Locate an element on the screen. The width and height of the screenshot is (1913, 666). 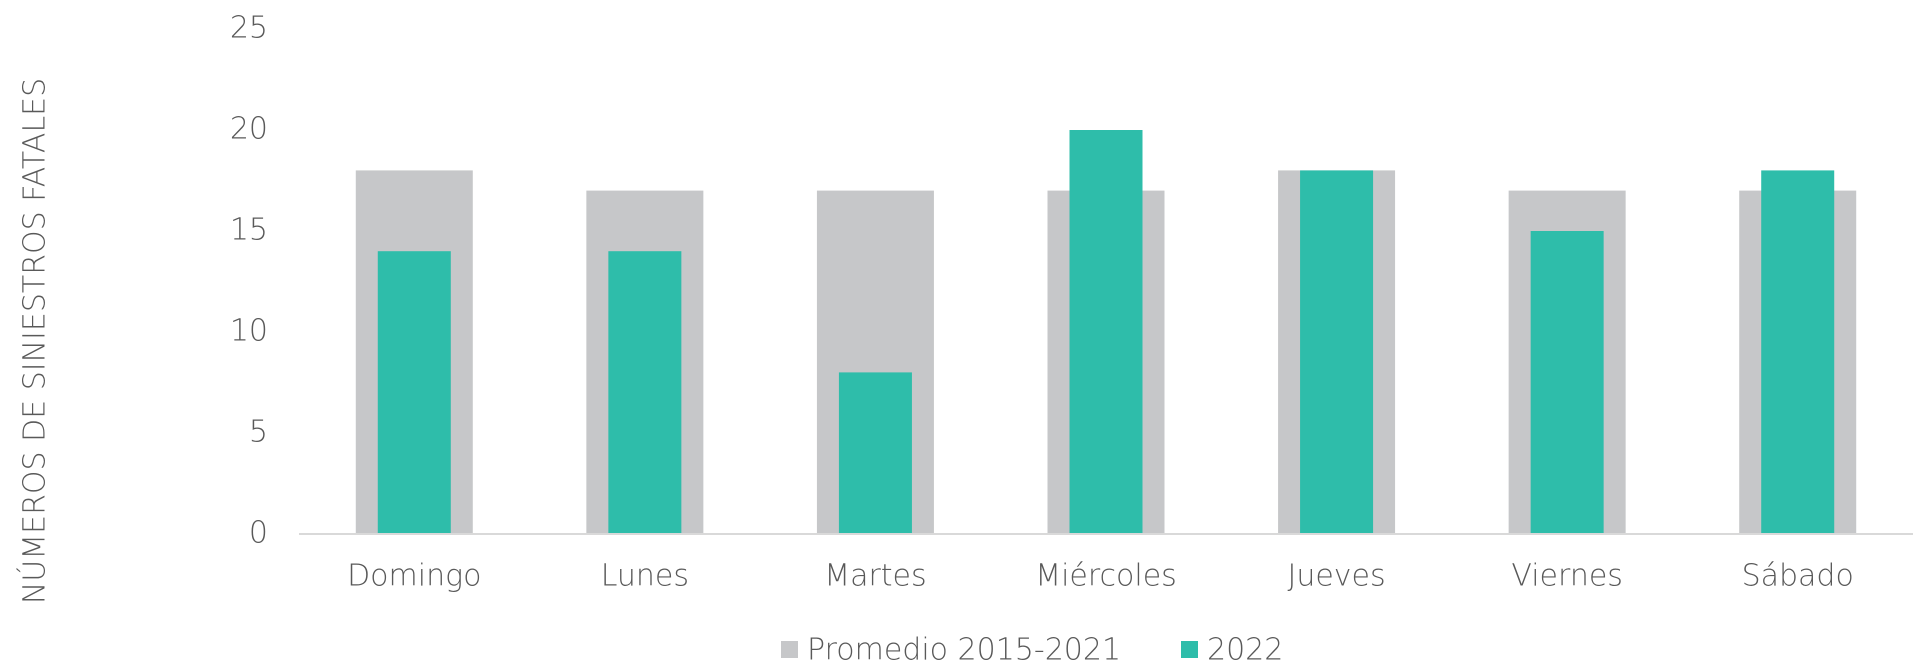
y-tick-label: 20 is located at coordinates (249, 129).